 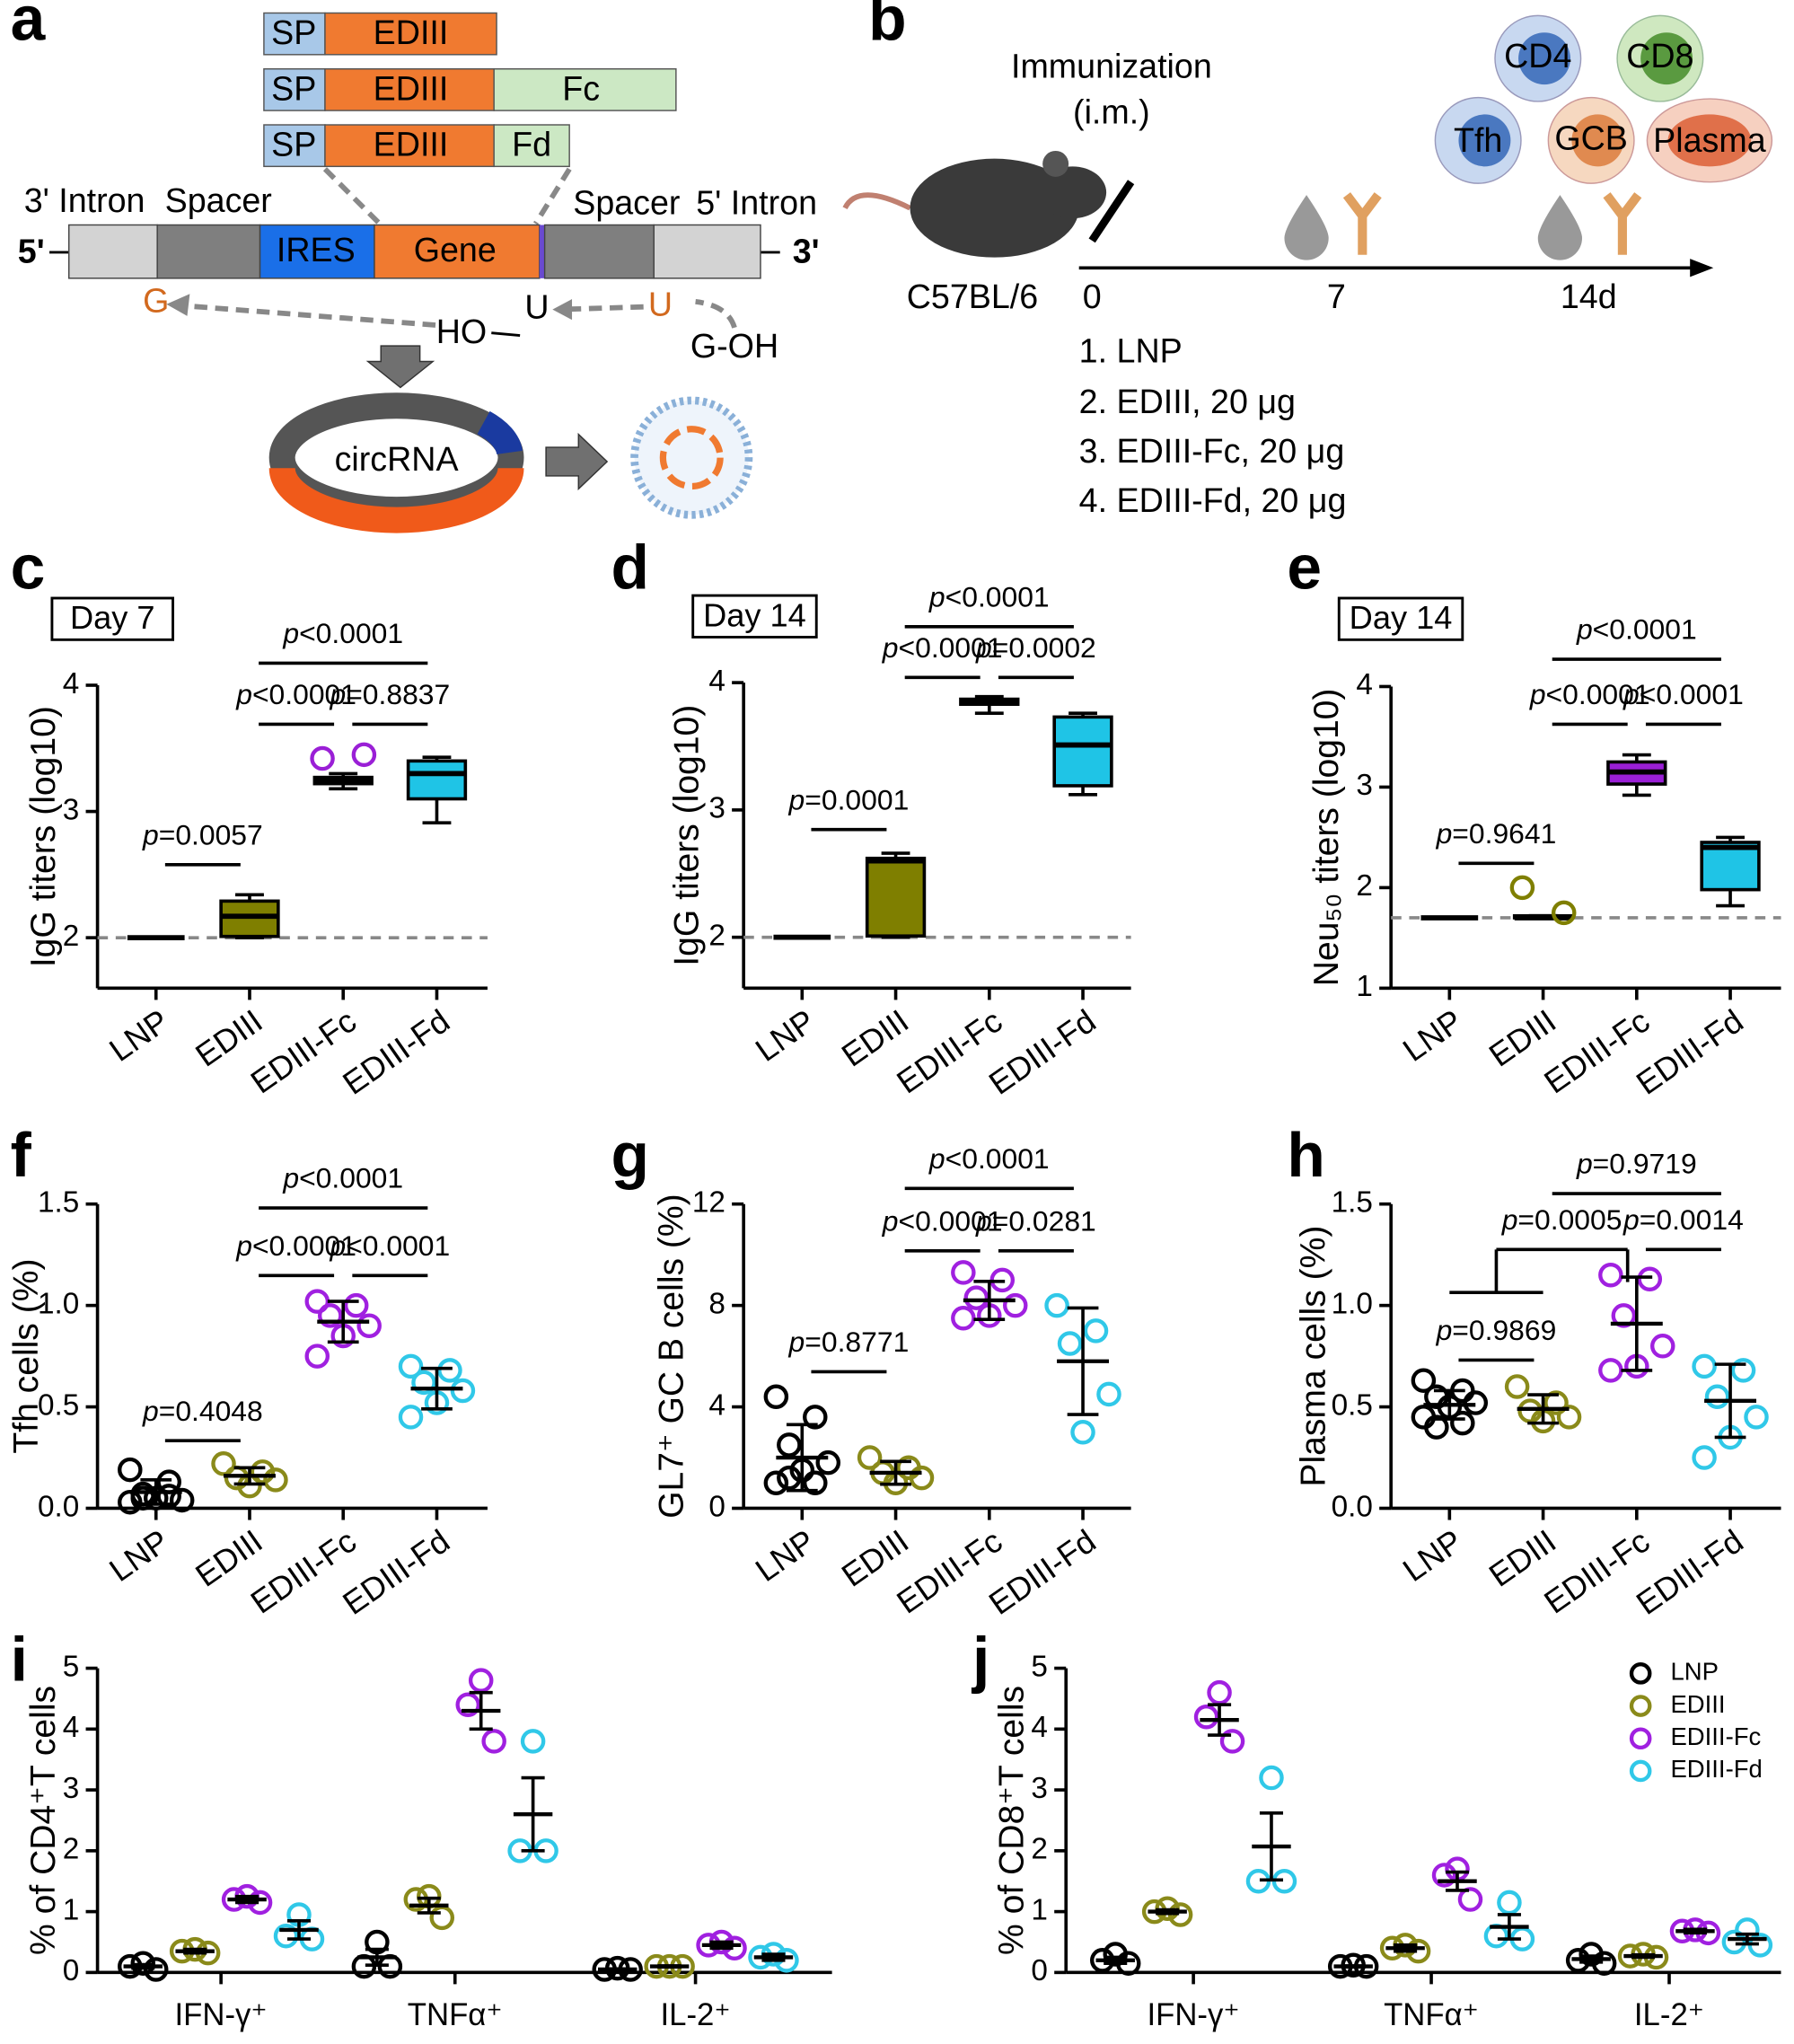 I want to click on linker, so click(x=542, y=251).